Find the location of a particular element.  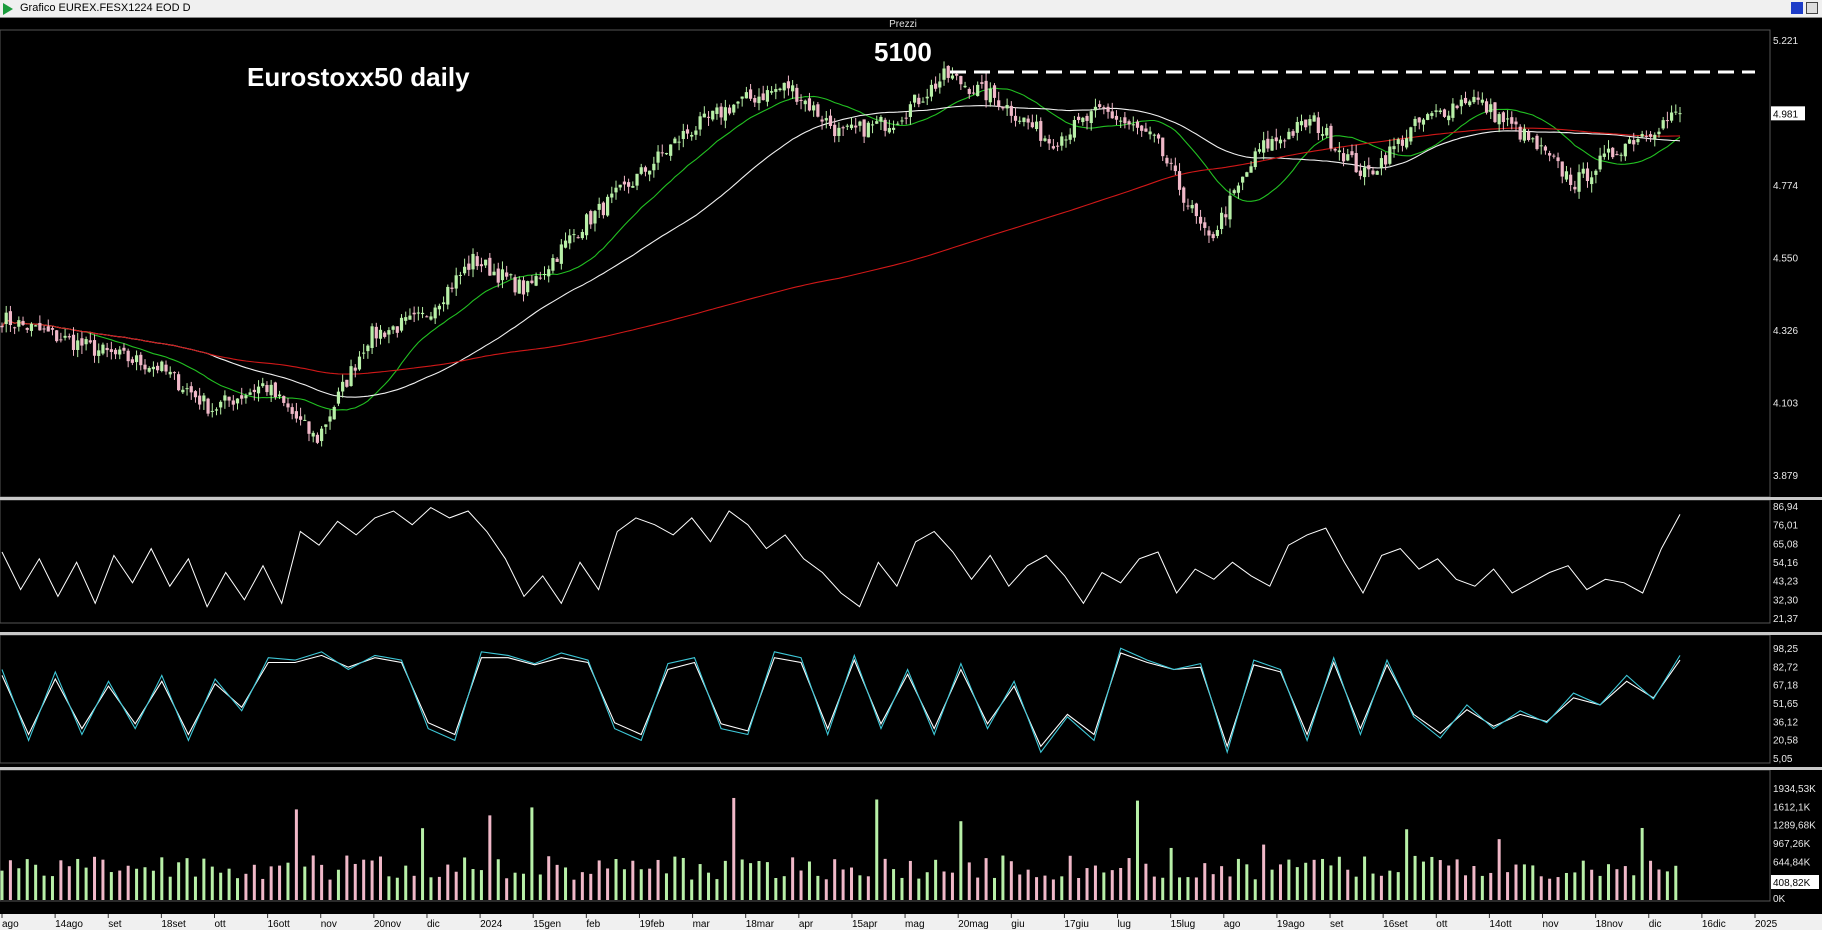

osc1-y-tick-label: 86,94 is located at coordinates (1785, 507).